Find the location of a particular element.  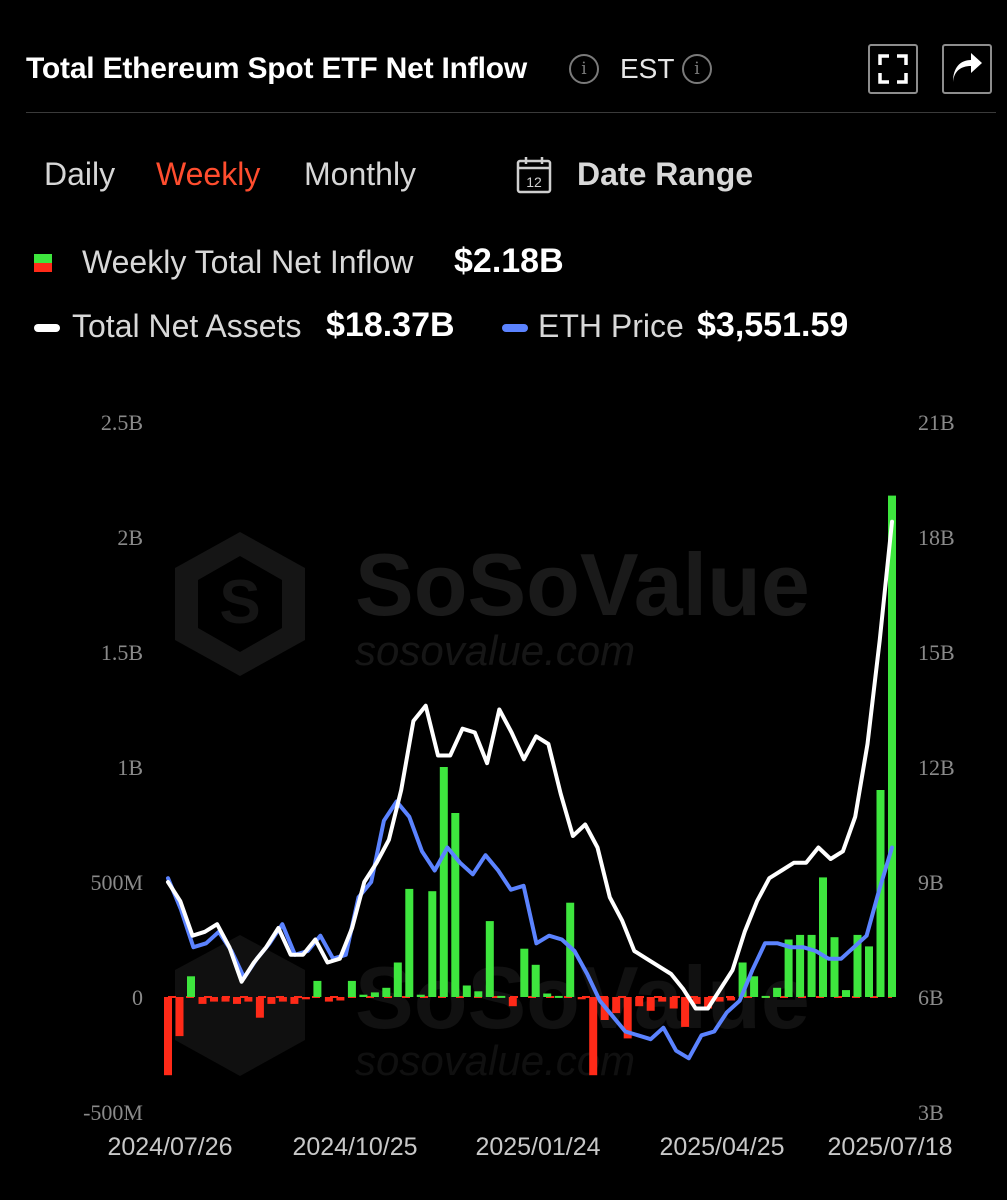

tab-monthly: Monthly is located at coordinates (360, 174).